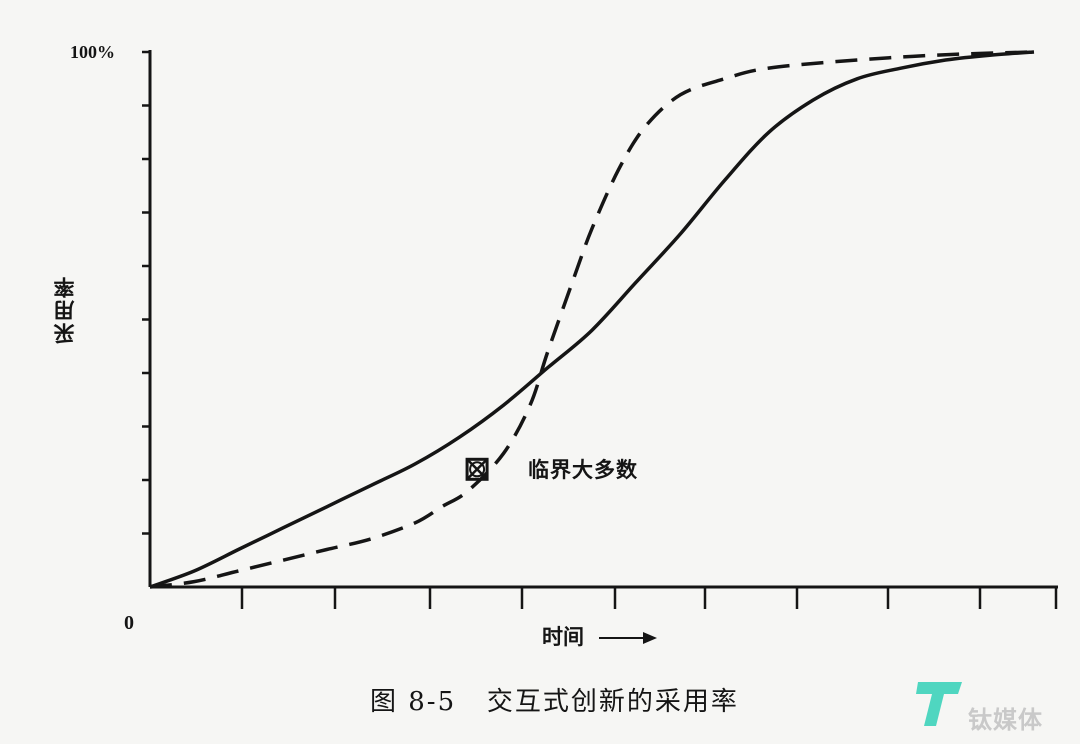 This screenshot has height=744, width=1080. I want to click on y-tick-label-100: 100%, so click(92, 52).